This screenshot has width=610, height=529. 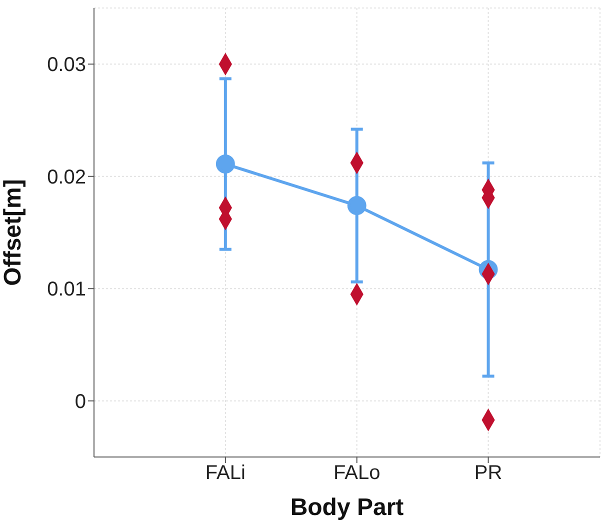 I want to click on y-tick-label: 0.02, so click(x=66, y=177).